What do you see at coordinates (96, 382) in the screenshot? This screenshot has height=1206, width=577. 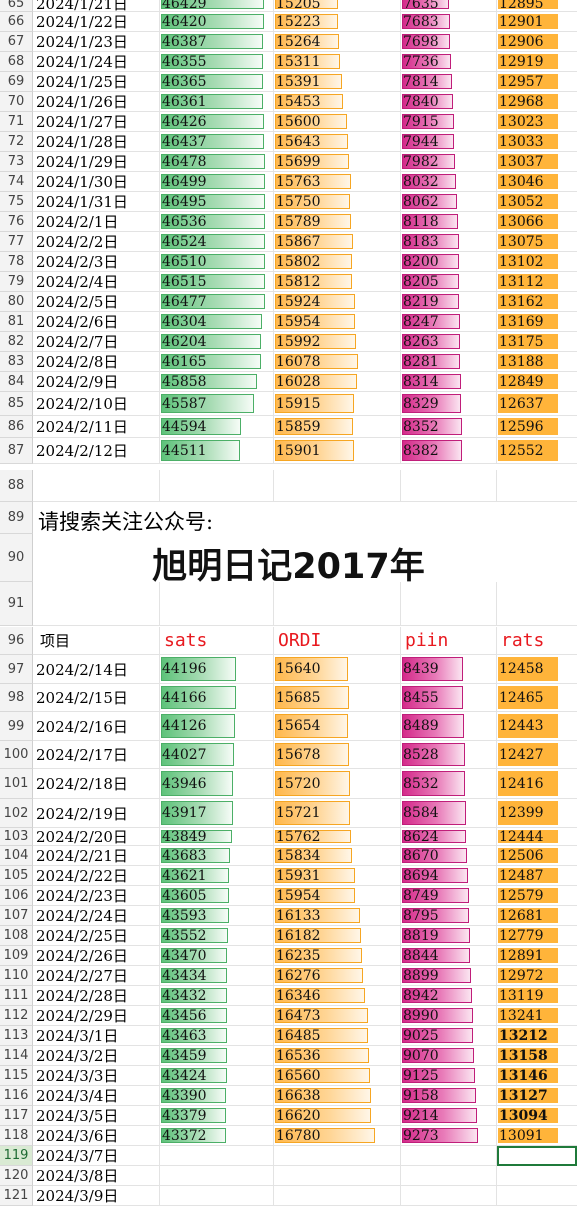 I see `date-cell: 2024/2/9日` at bounding box center [96, 382].